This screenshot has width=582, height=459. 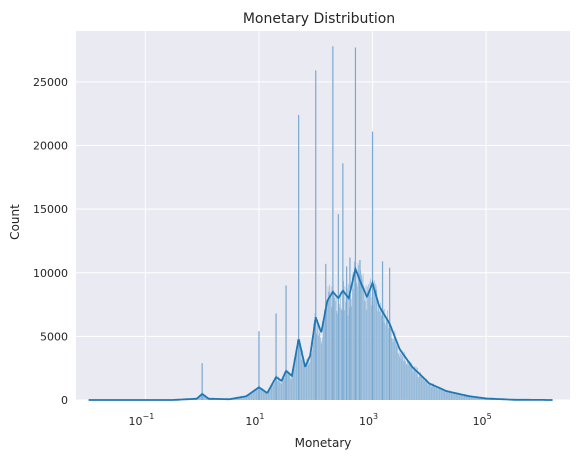 I want to click on y-tick-label: 5000, so click(x=54, y=336).